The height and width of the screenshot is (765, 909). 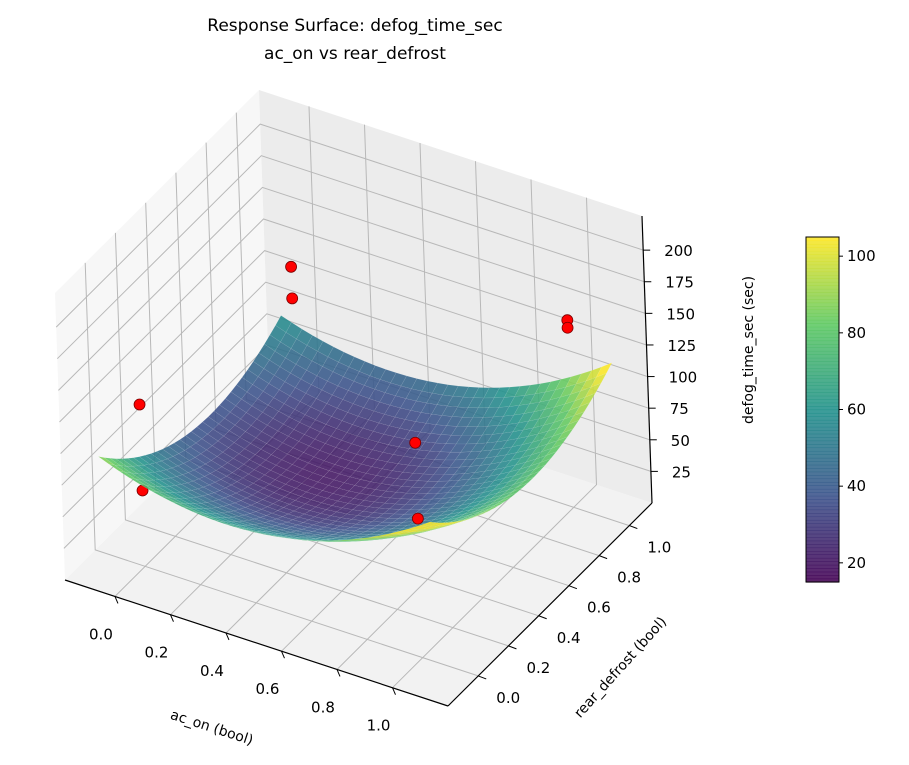 I want to click on z-tick-label: 50, so click(x=680, y=441).